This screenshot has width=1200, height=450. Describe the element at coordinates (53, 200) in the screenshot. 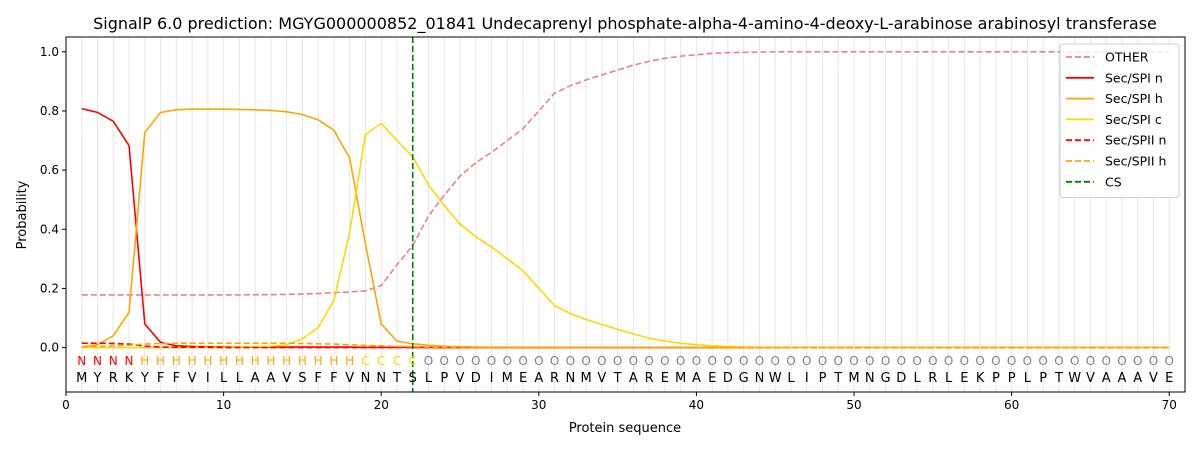

I see `y-axis-ticks: 0.0 0.2 0.4 0.6 0.8 1.0` at that location.